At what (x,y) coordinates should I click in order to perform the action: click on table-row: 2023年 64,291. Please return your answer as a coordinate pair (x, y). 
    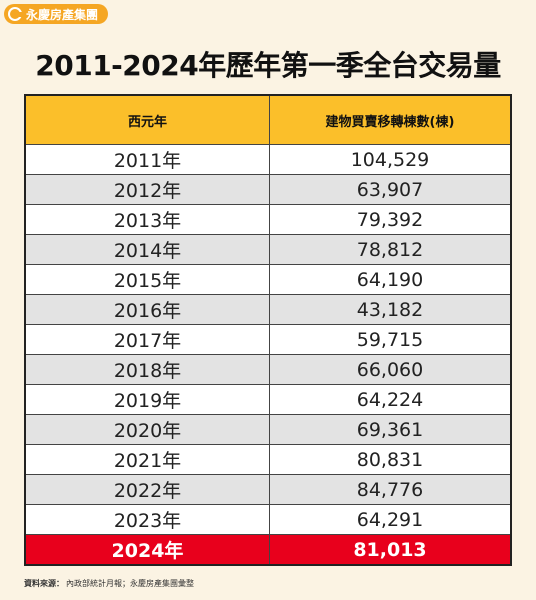
    Looking at the image, I should click on (268, 519).